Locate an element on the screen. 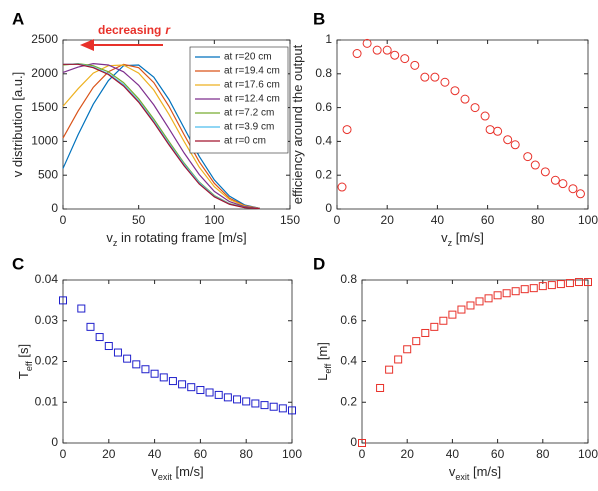 The height and width of the screenshot is (491, 598). x-axis-label: vz in rotating frame [m/s] is located at coordinates (176, 239).